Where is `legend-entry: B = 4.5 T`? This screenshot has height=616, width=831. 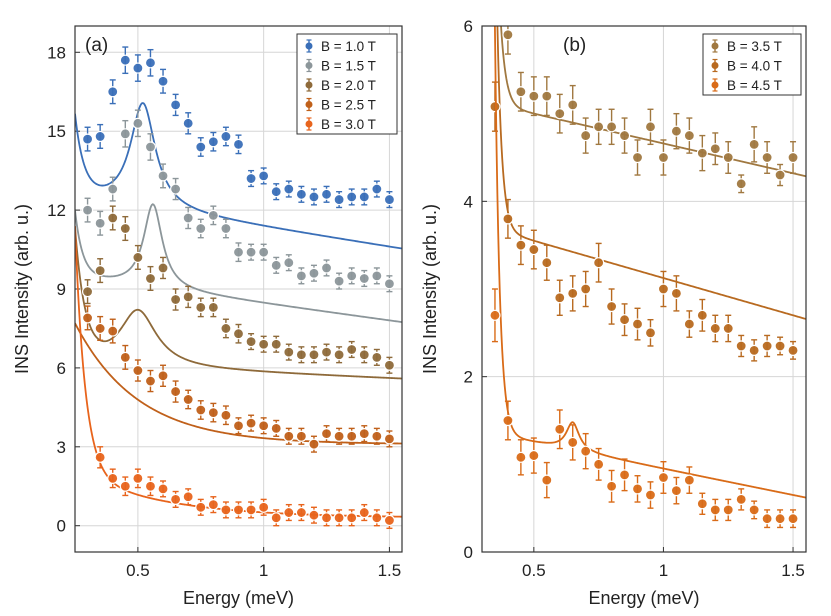 legend-entry: B = 4.5 T is located at coordinates (746, 85).